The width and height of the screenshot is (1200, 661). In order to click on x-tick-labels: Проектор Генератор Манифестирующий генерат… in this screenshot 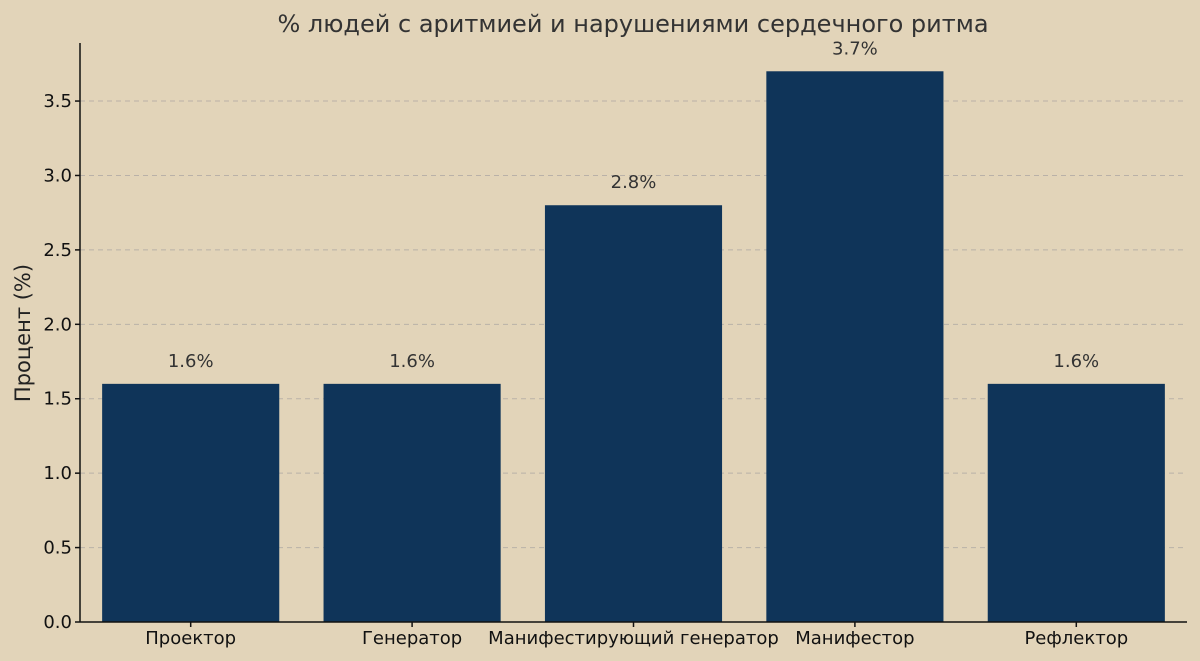, I will do `click(636, 638)`.